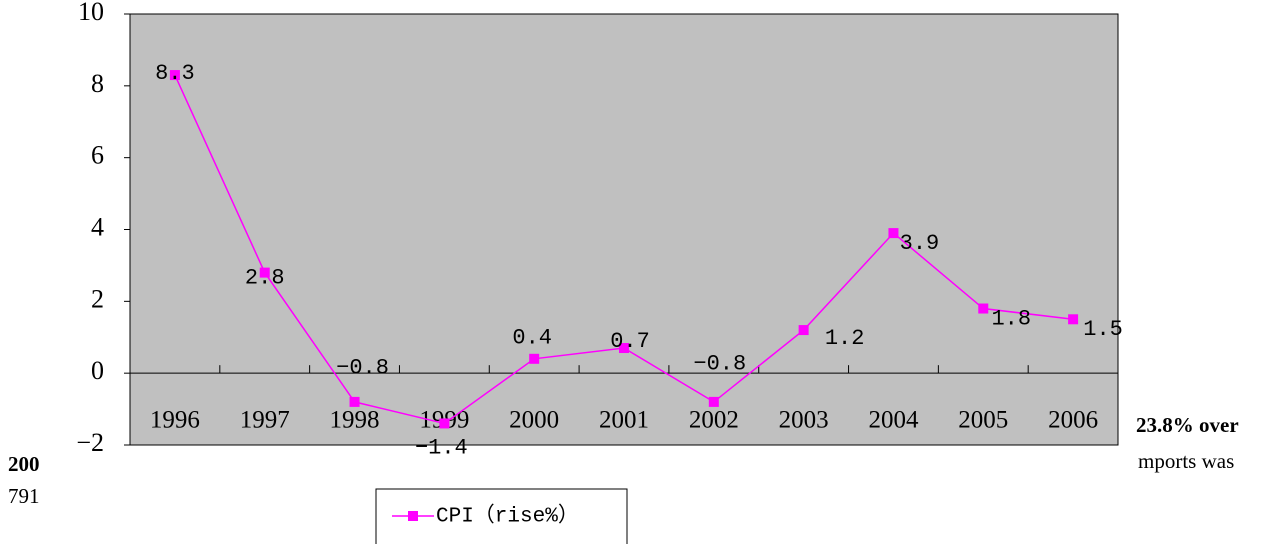  Describe the element at coordinates (532, 338) in the screenshot. I see `data-label: 0.4` at that location.